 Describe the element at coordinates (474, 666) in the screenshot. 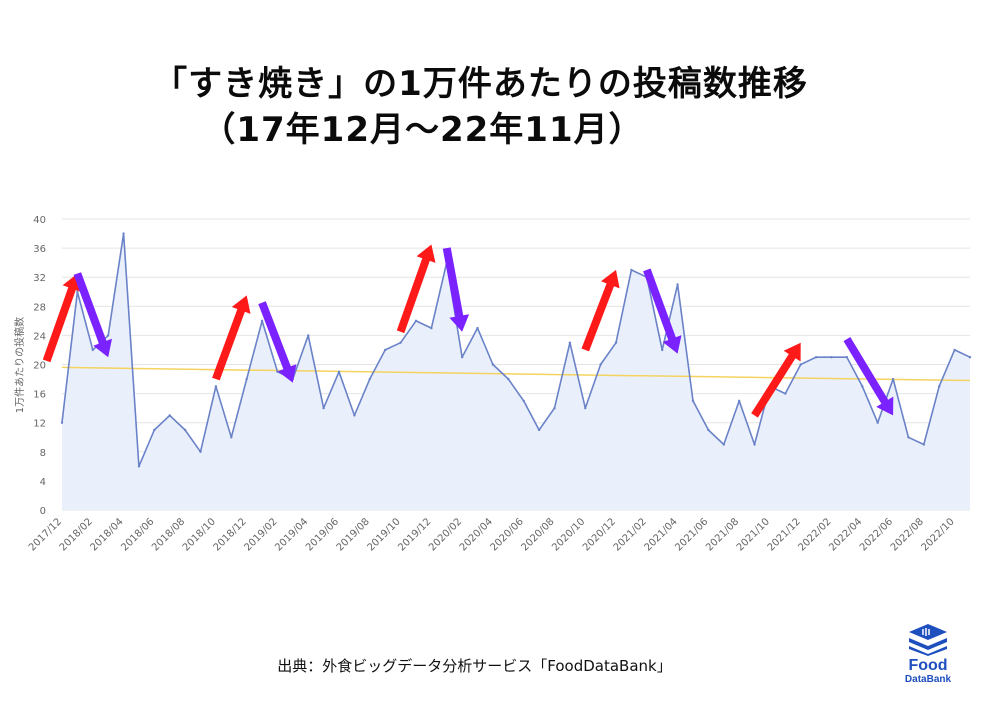

I see `source-text: 出典：外食ビッグデータ分析サービス「FoodDataBank」` at that location.